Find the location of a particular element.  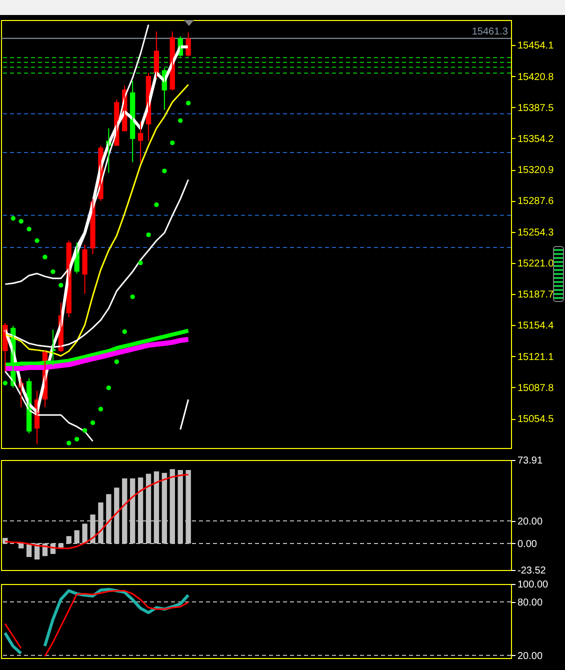

y-tick-label: 15354.2 is located at coordinates (536, 139).